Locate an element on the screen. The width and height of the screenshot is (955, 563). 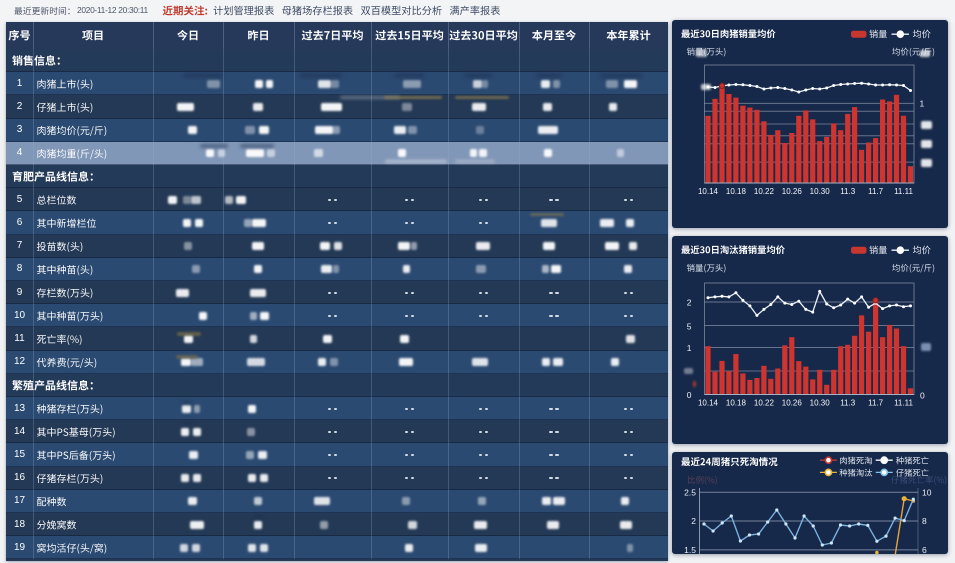
svg-text: 8 is located at coordinates (924, 521).